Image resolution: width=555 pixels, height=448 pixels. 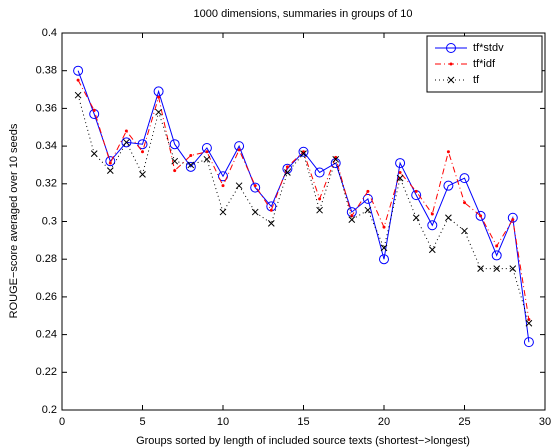 What do you see at coordinates (476, 80) in the screenshot?
I see `legend-label: tf` at bounding box center [476, 80].